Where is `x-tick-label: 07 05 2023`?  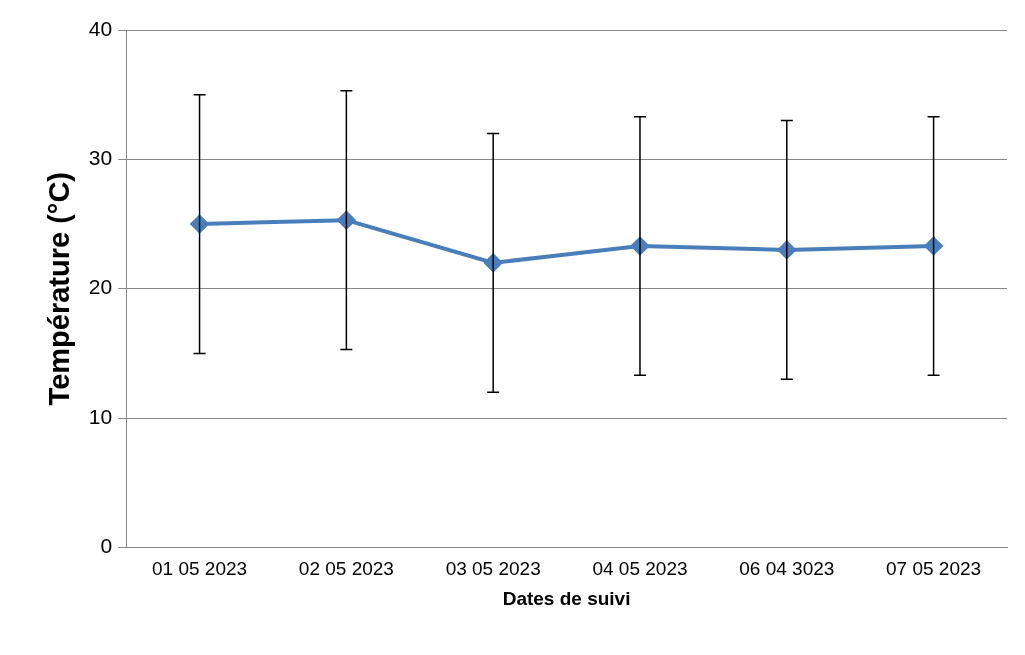 x-tick-label: 07 05 2023 is located at coordinates (934, 569).